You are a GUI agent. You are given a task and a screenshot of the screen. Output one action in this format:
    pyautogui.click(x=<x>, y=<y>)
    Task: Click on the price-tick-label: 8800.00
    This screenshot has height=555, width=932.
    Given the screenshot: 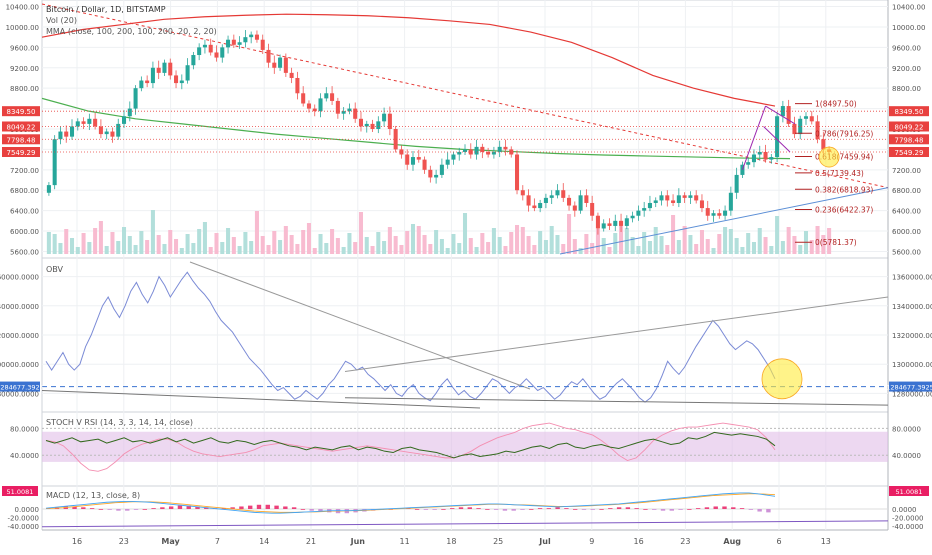 What is the action you would take?
    pyautogui.click(x=906, y=89)
    